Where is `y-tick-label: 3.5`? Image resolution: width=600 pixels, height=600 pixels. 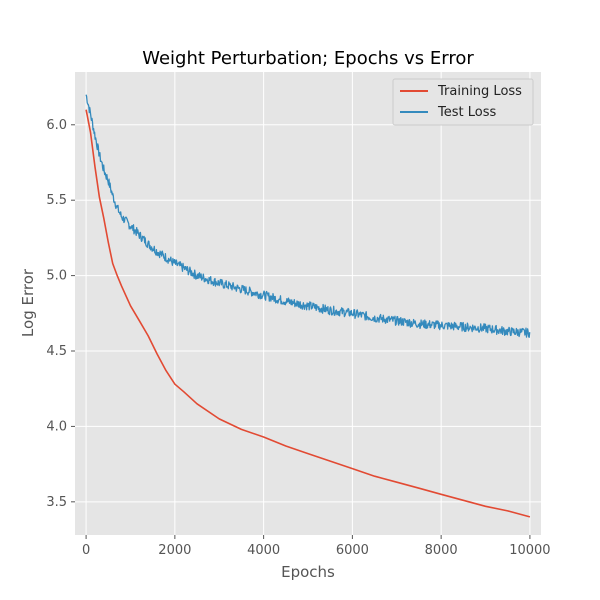
y-tick-label: 3.5 is located at coordinates (56, 502).